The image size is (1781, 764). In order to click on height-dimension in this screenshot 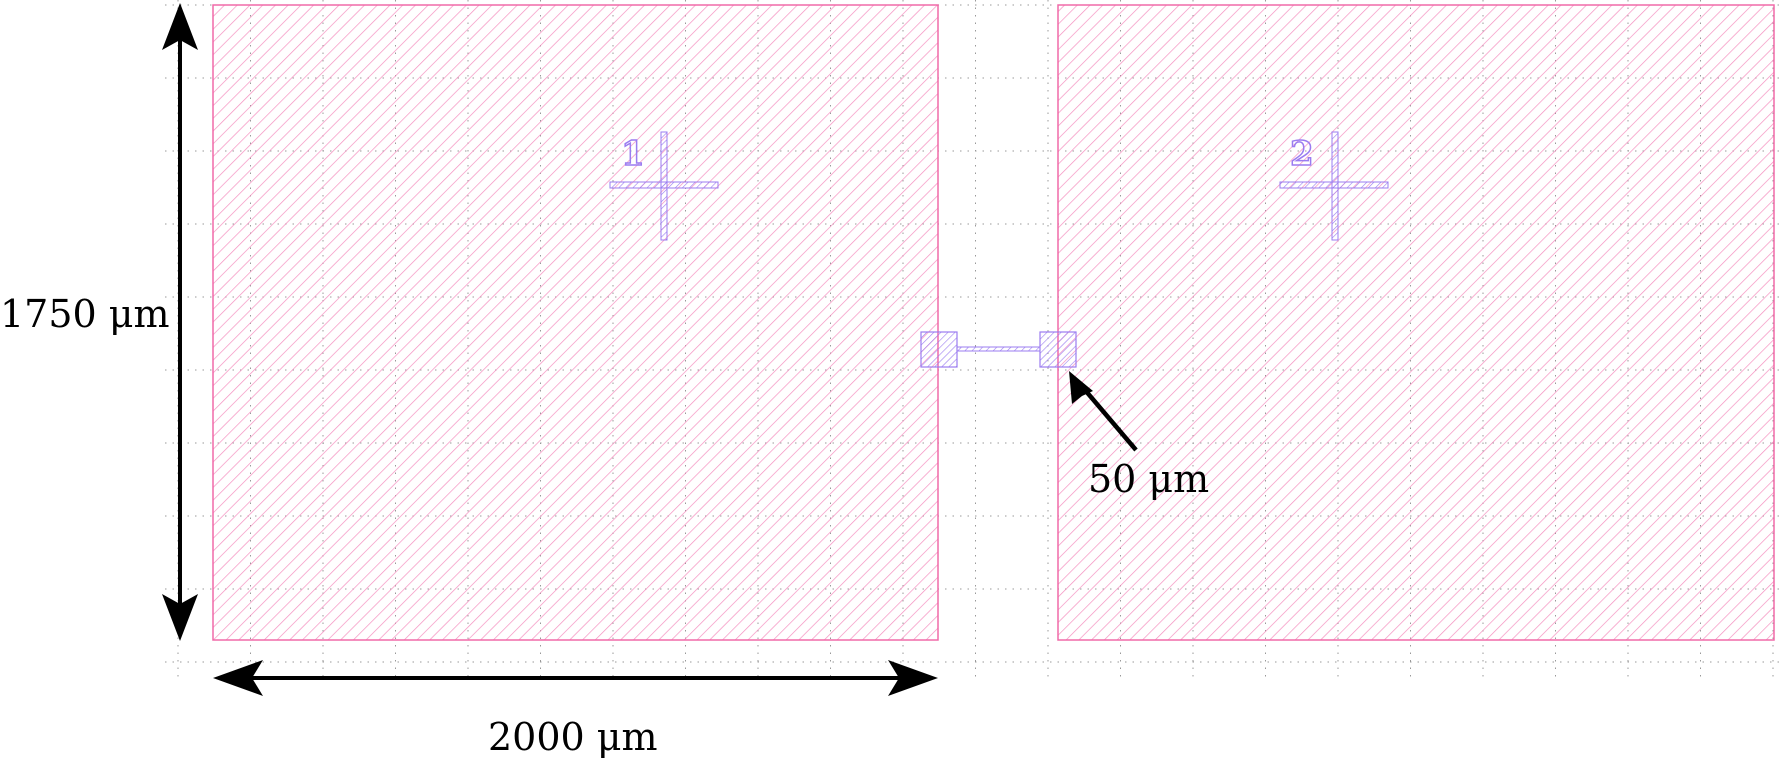, I will do `click(180, 322)`.